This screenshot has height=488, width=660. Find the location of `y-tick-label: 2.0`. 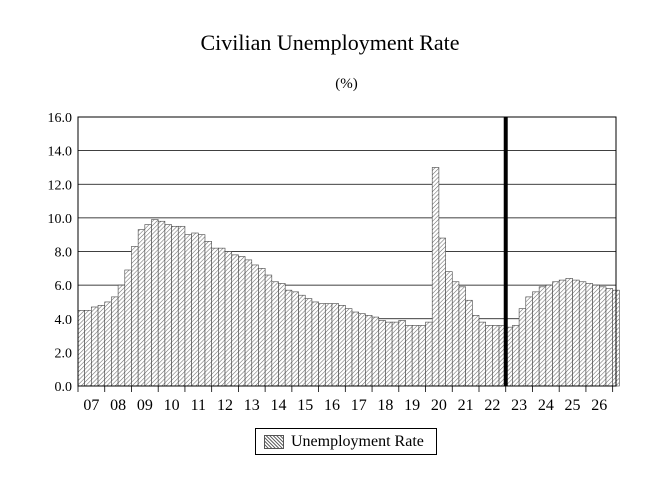

y-tick-label: 2.0 is located at coordinates (64, 353).